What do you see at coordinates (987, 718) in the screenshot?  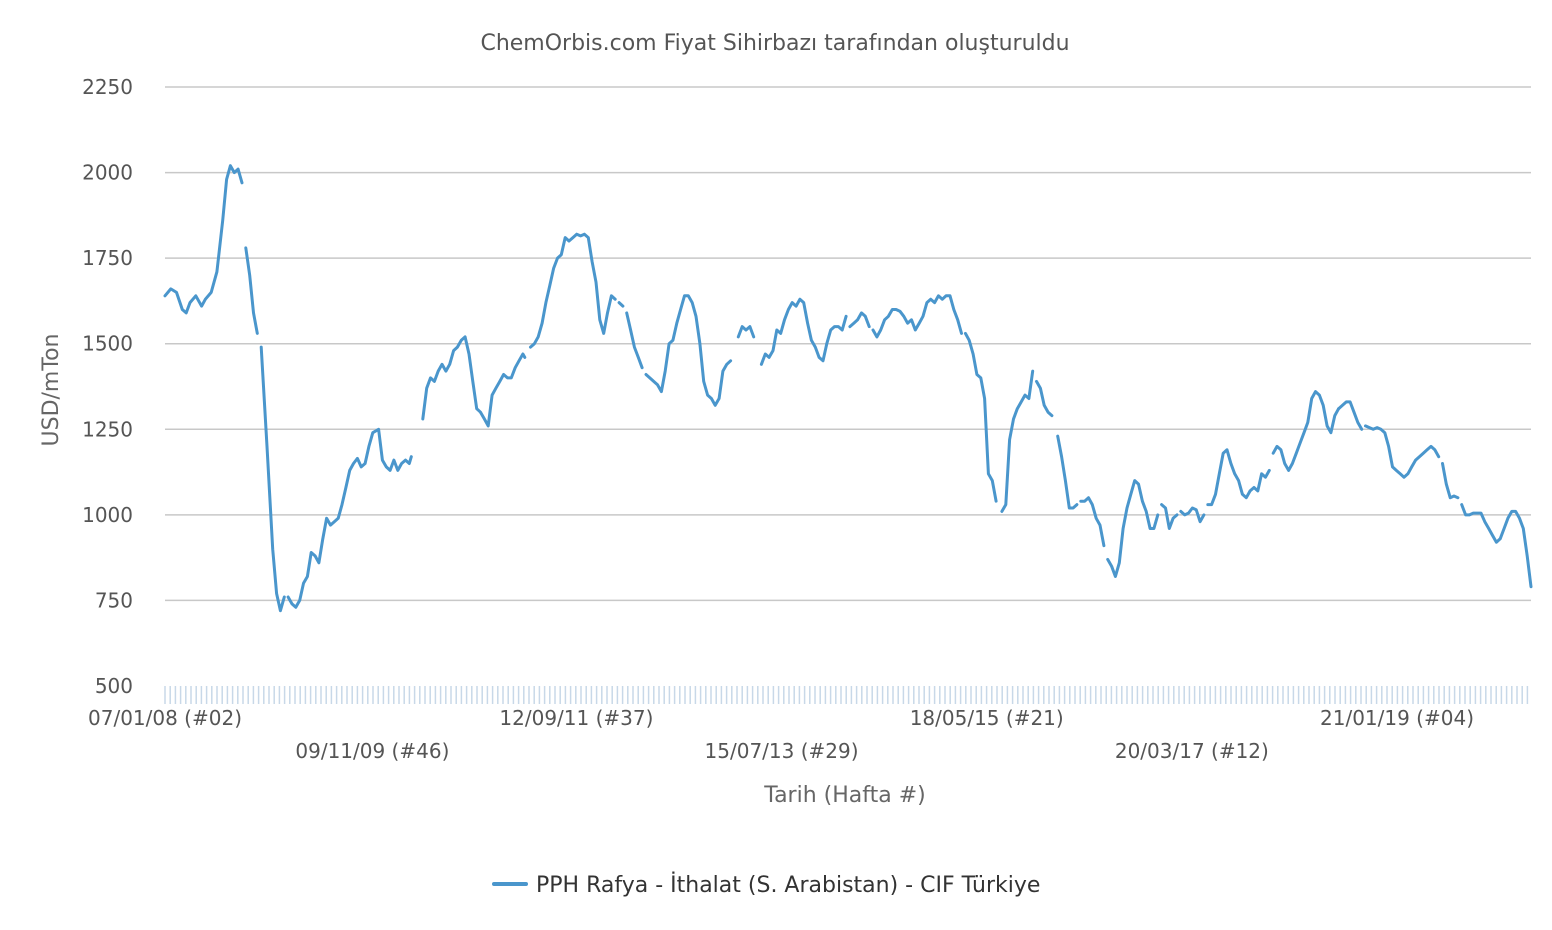 I see `x-tick-label: 18/05/15 (#21)` at bounding box center [987, 718].